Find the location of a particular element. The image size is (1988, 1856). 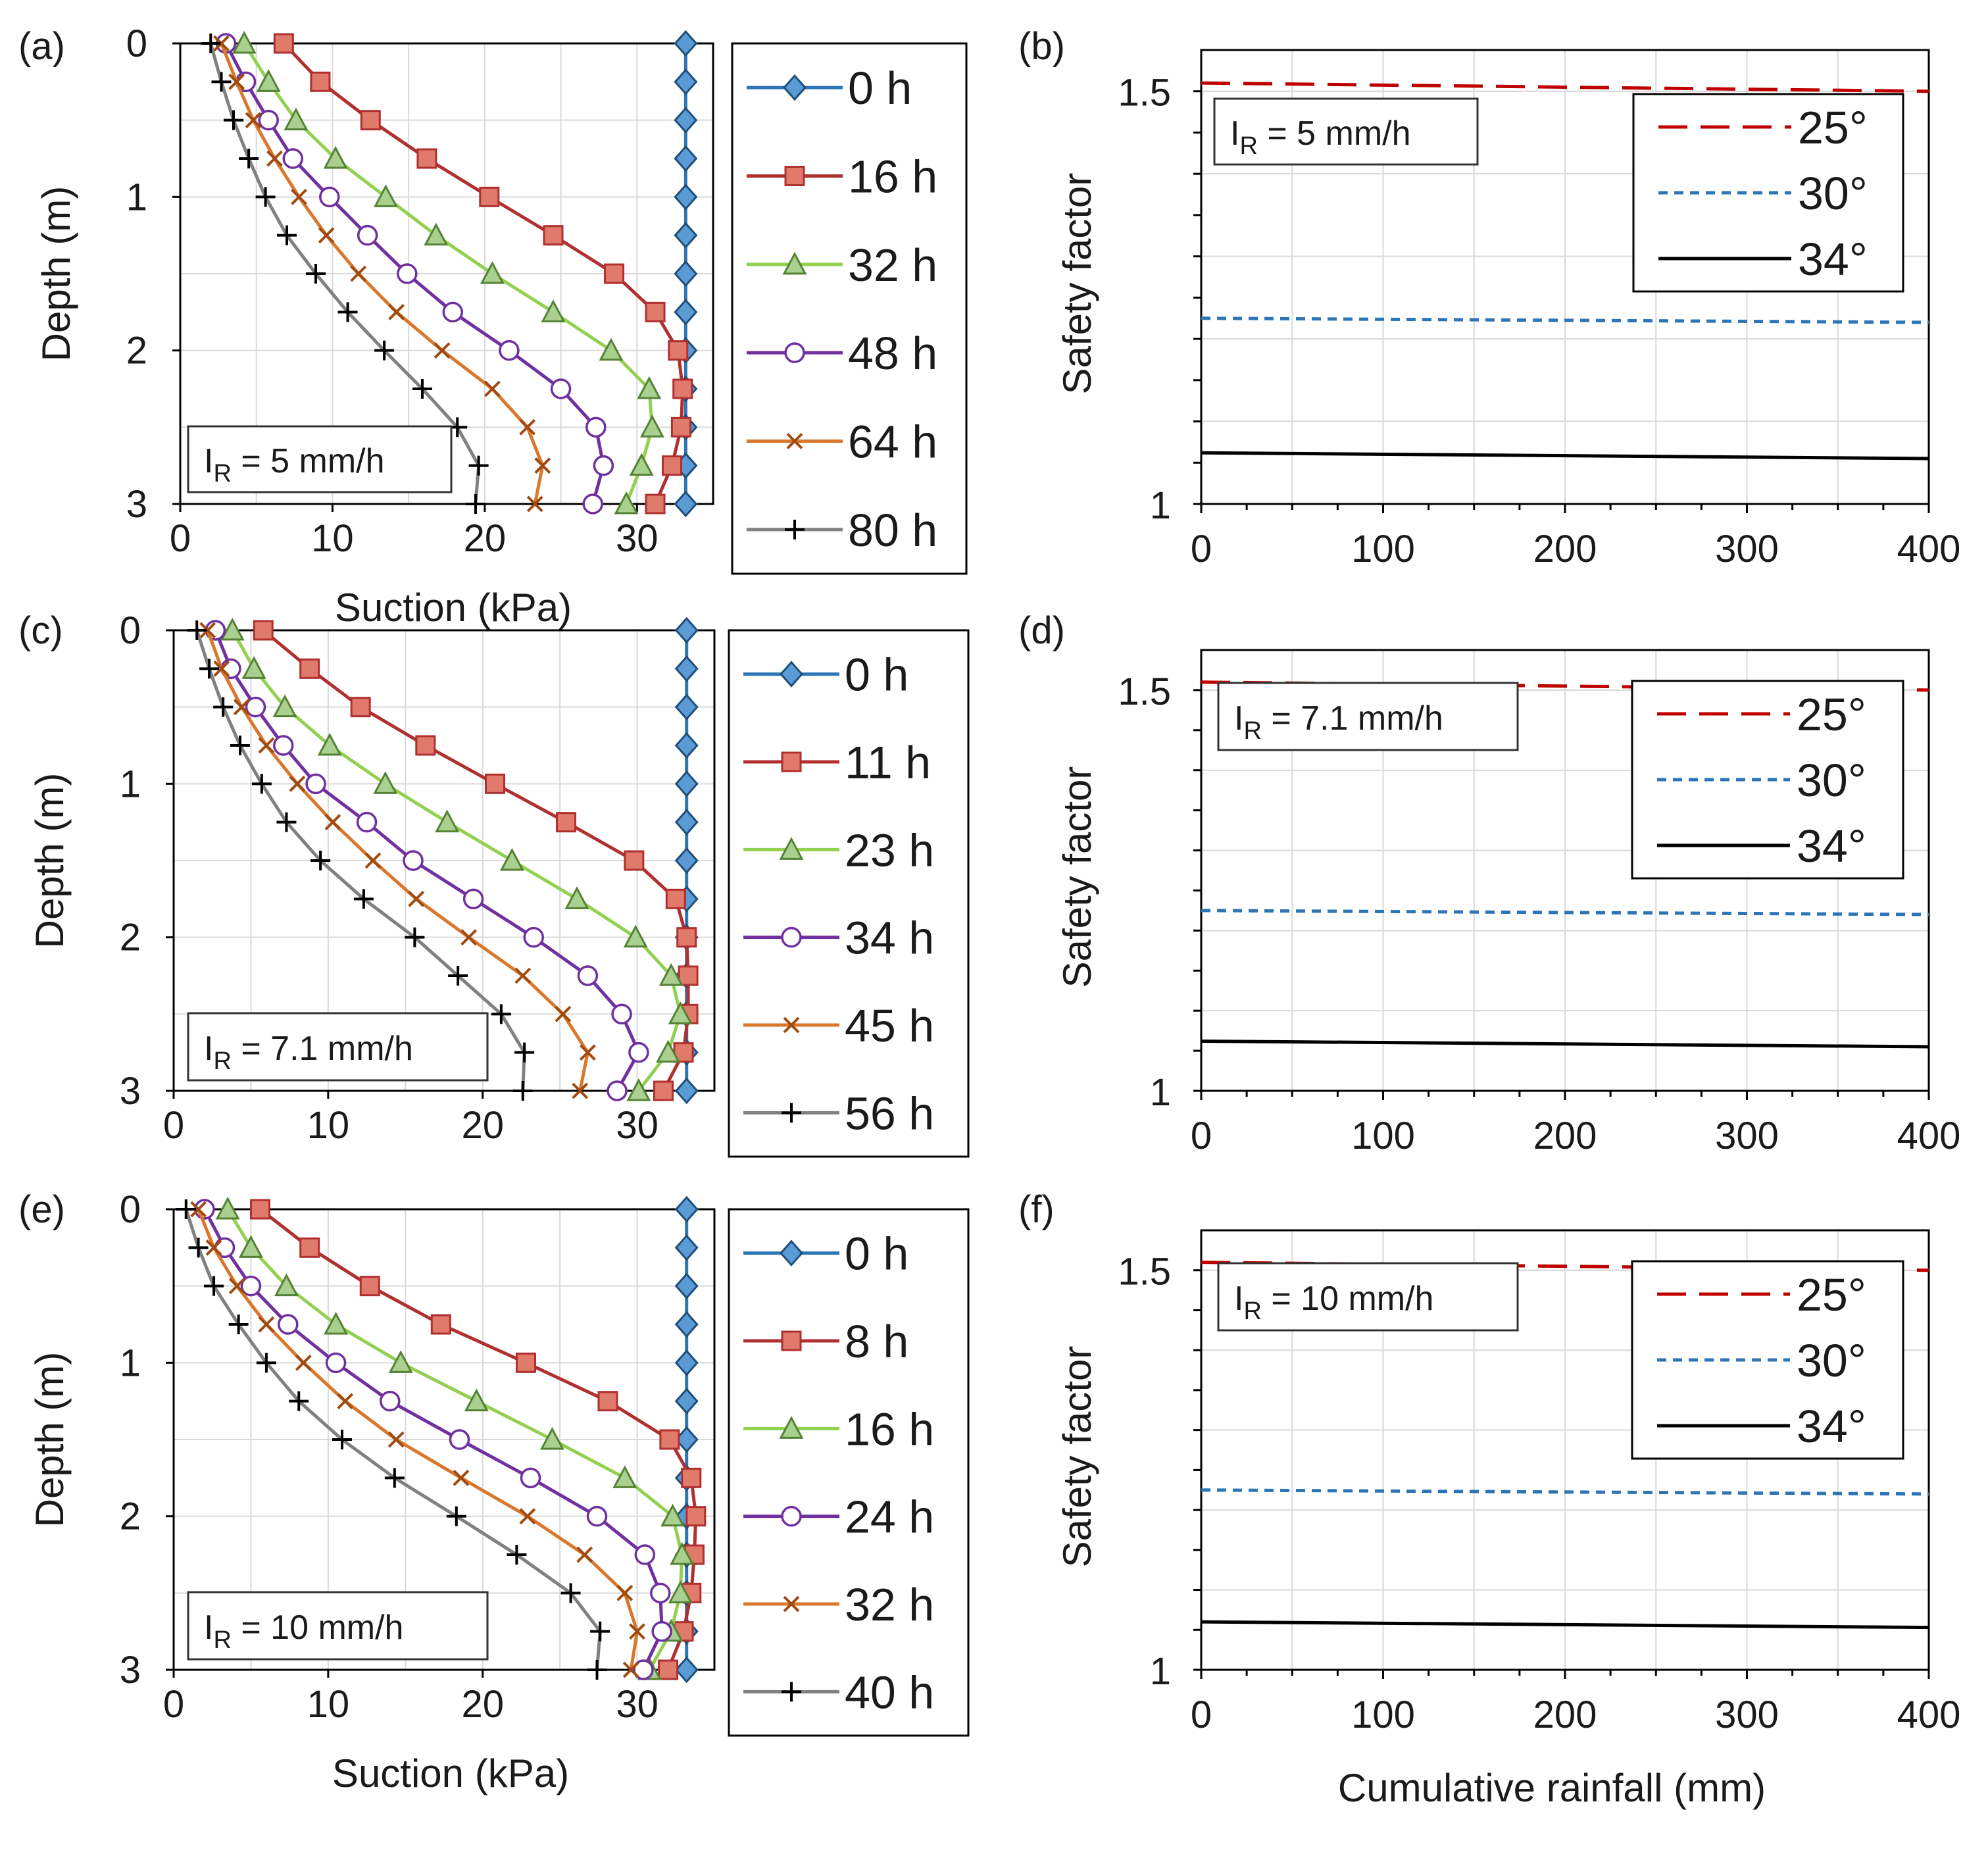

y-tick-label: 2 is located at coordinates (130, 938).